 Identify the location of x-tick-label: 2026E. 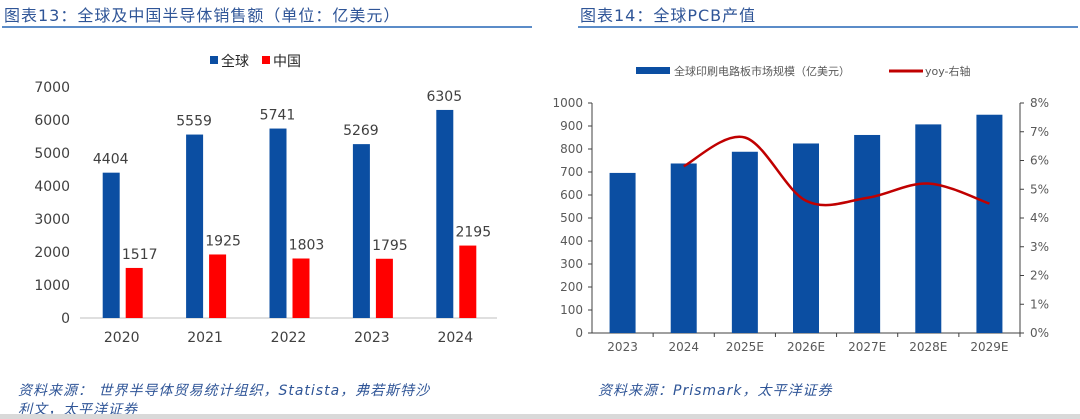
(806, 347).